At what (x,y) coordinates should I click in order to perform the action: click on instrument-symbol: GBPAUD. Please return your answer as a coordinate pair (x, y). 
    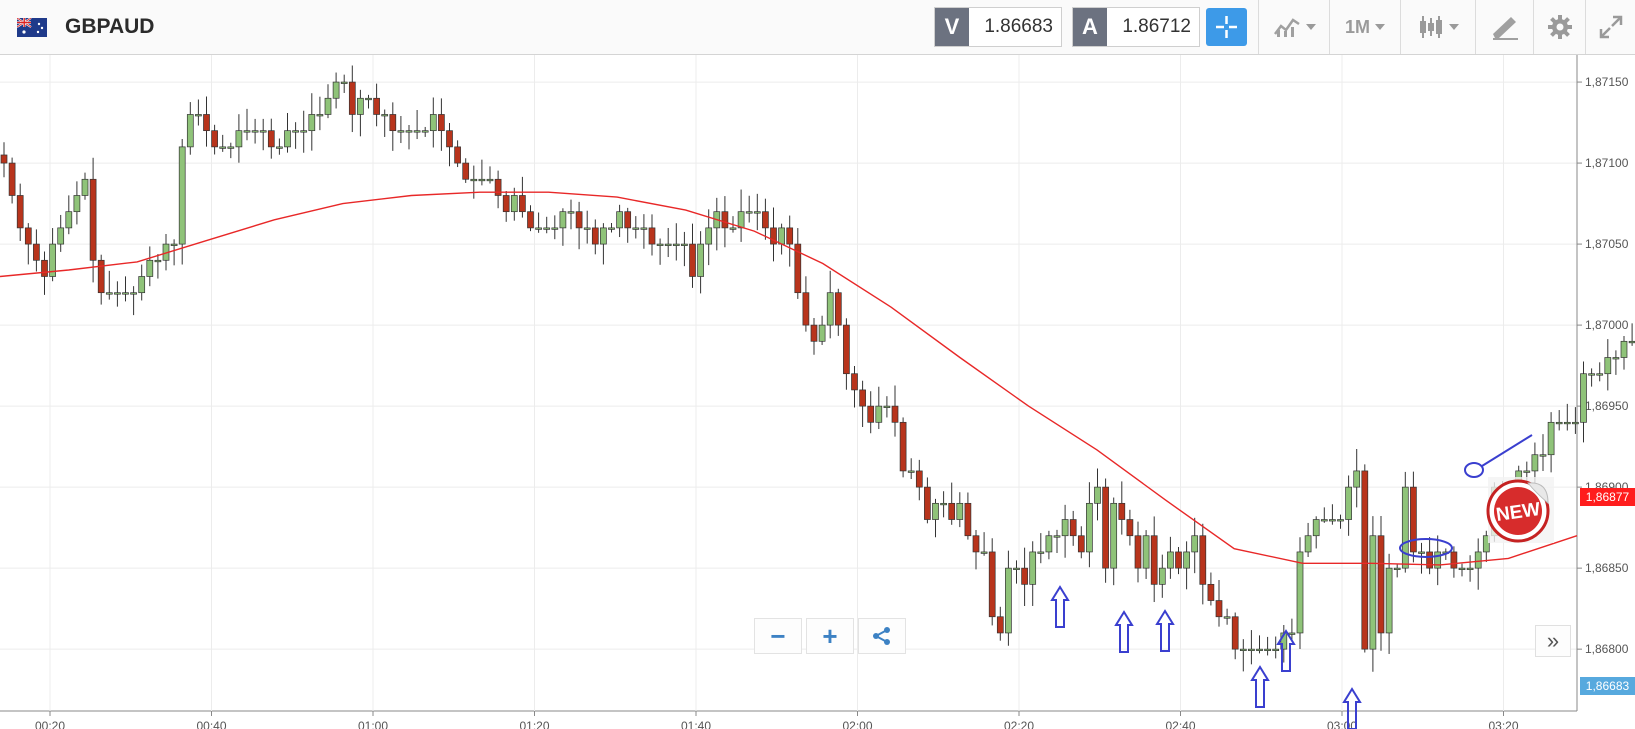
    Looking at the image, I should click on (110, 26).